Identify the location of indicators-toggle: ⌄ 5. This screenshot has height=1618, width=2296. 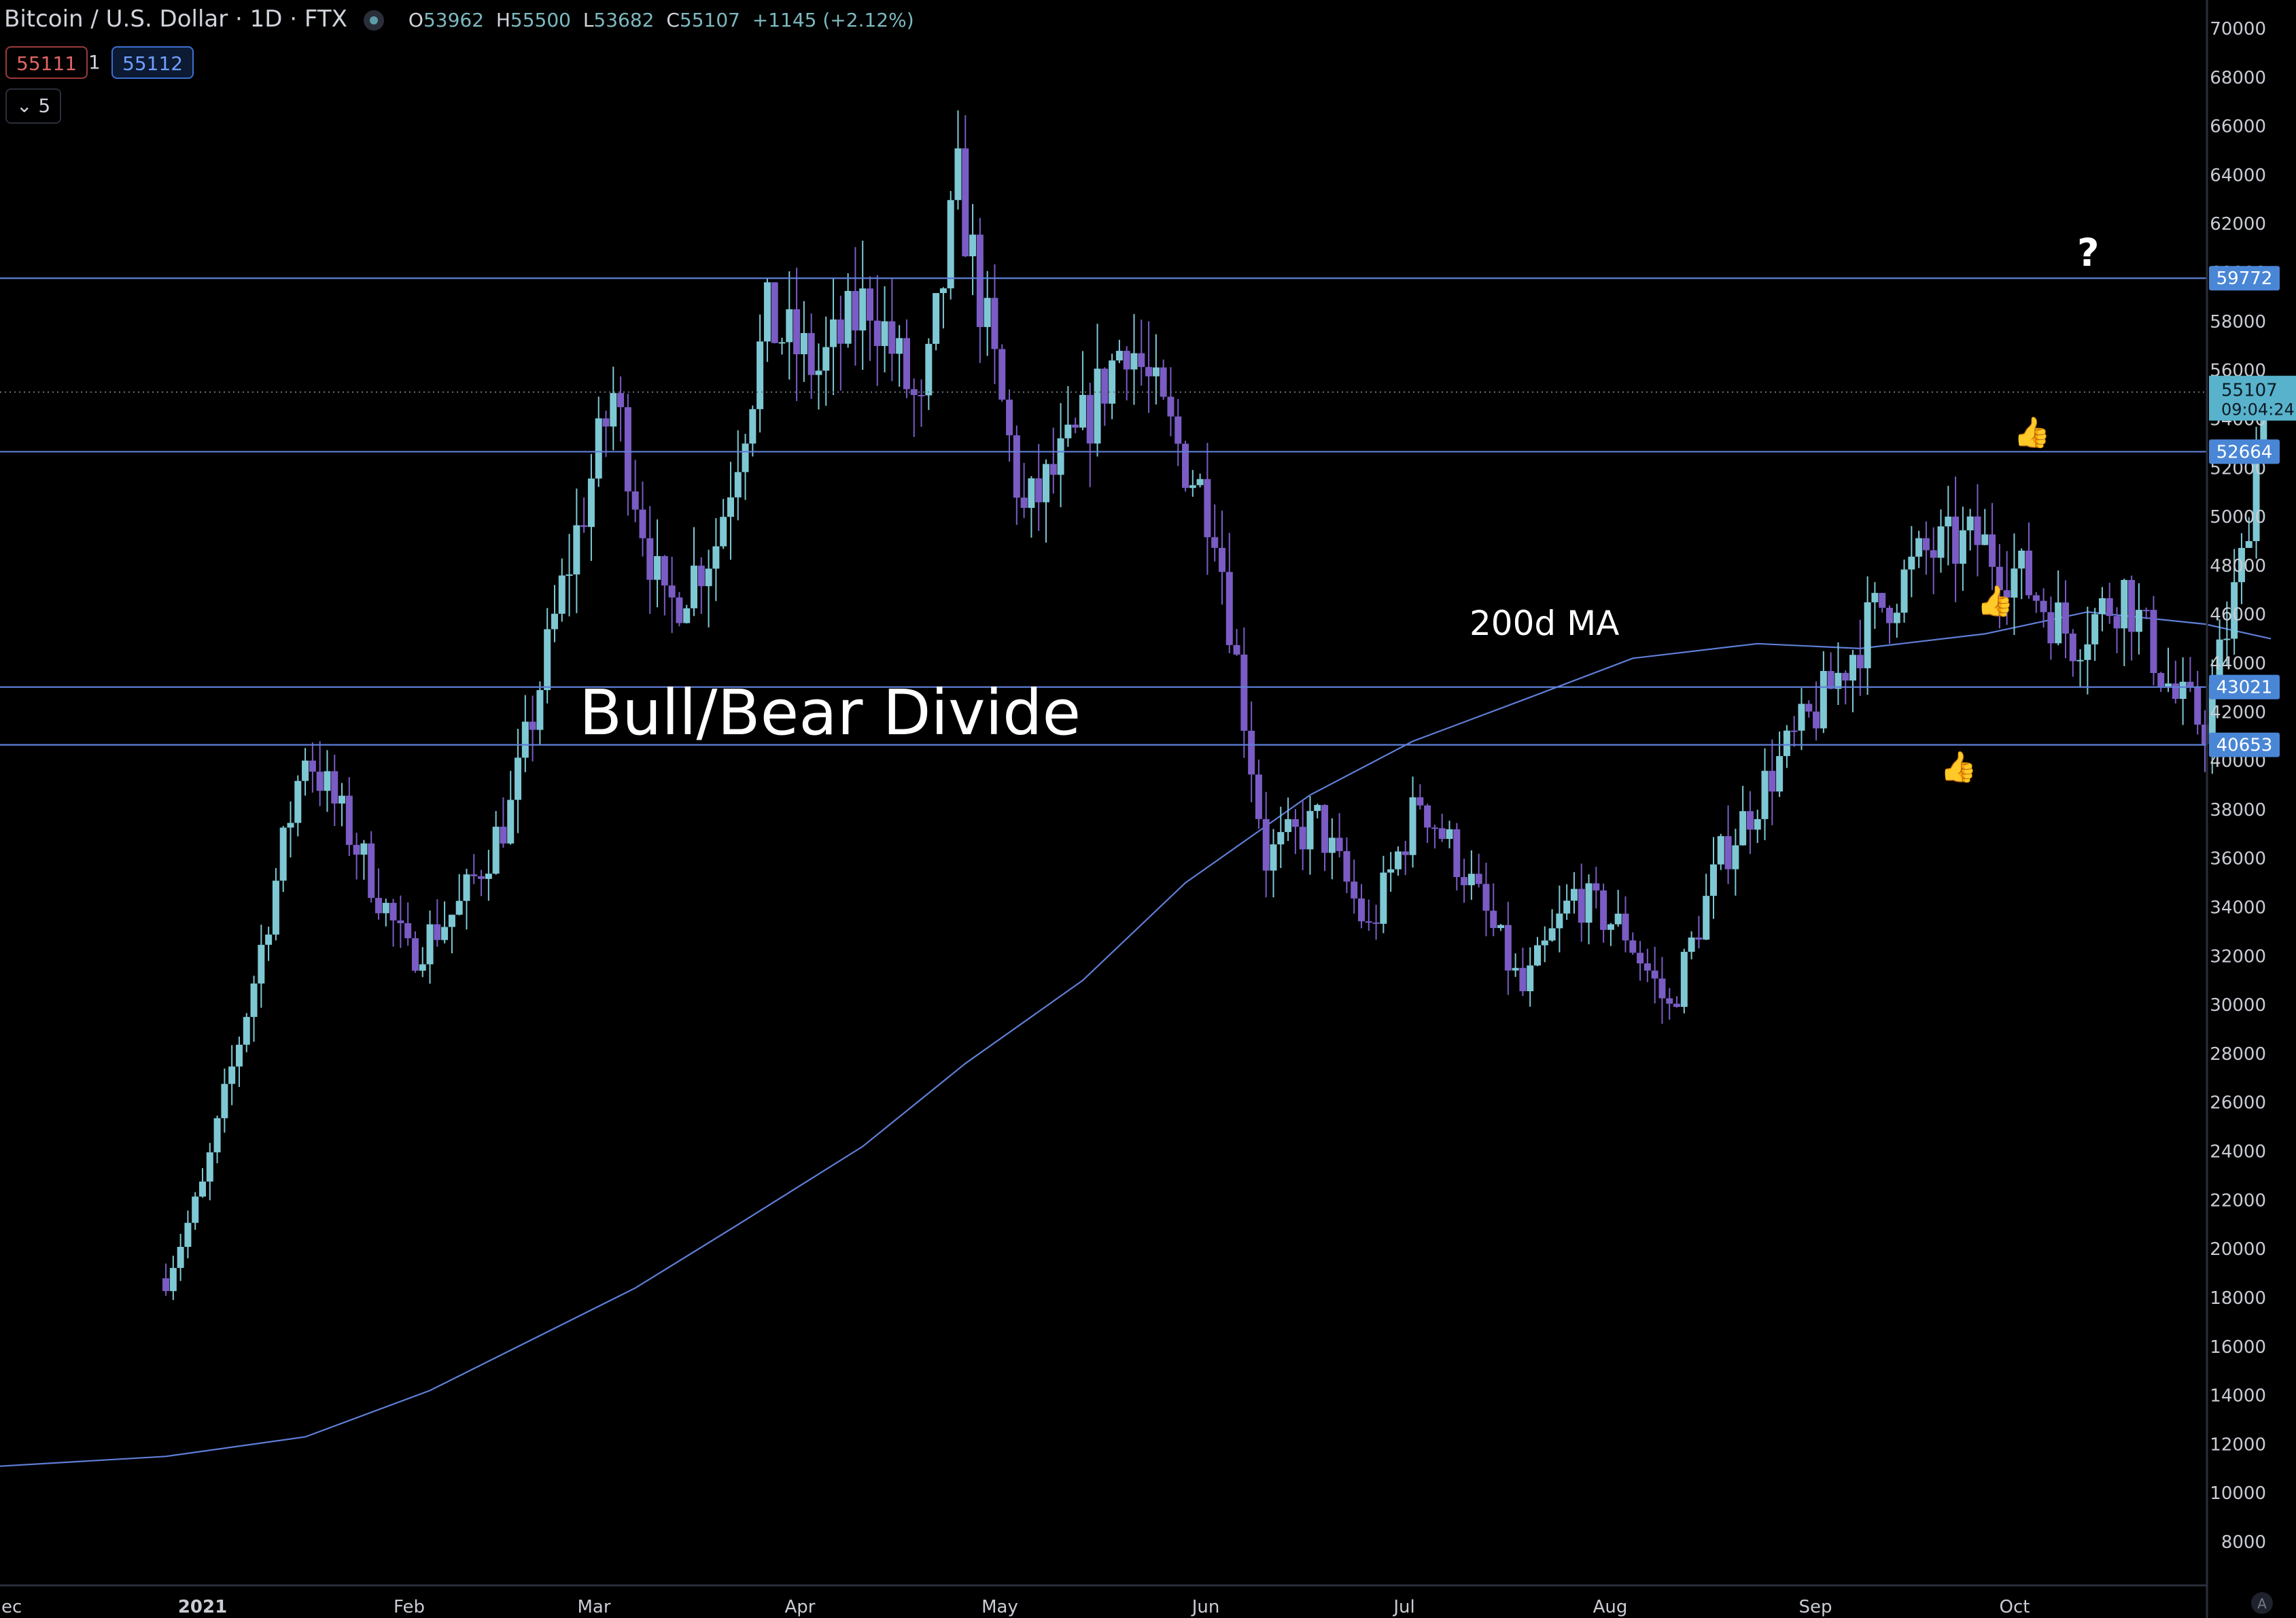
(33, 106).